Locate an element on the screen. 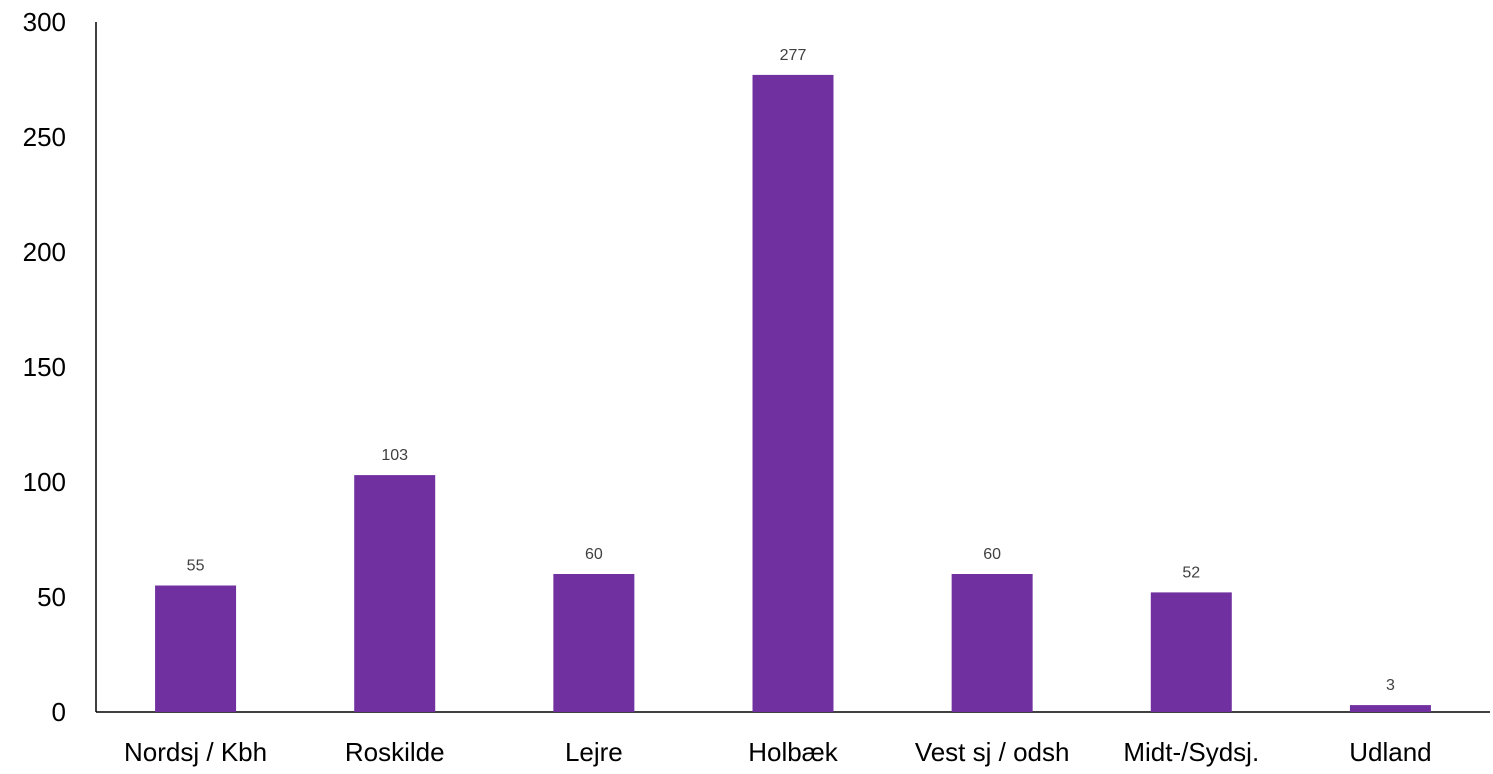 The image size is (1493, 774). x-category-label: Udland is located at coordinates (1390, 752).